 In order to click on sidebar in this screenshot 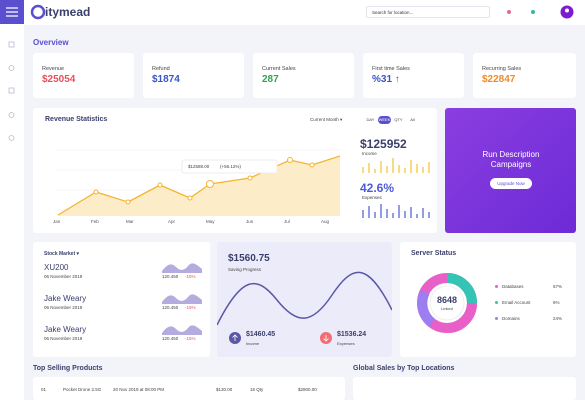, I will do `click(12, 200)`.